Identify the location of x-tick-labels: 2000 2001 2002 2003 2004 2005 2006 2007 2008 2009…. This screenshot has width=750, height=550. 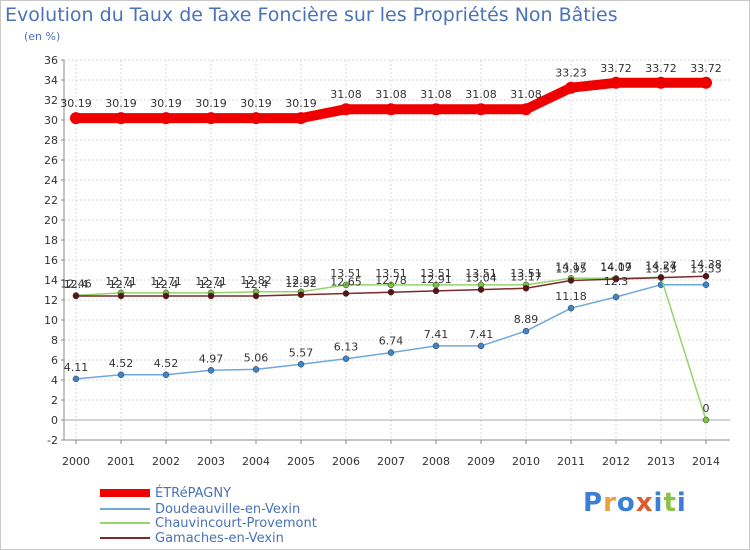
(391, 461).